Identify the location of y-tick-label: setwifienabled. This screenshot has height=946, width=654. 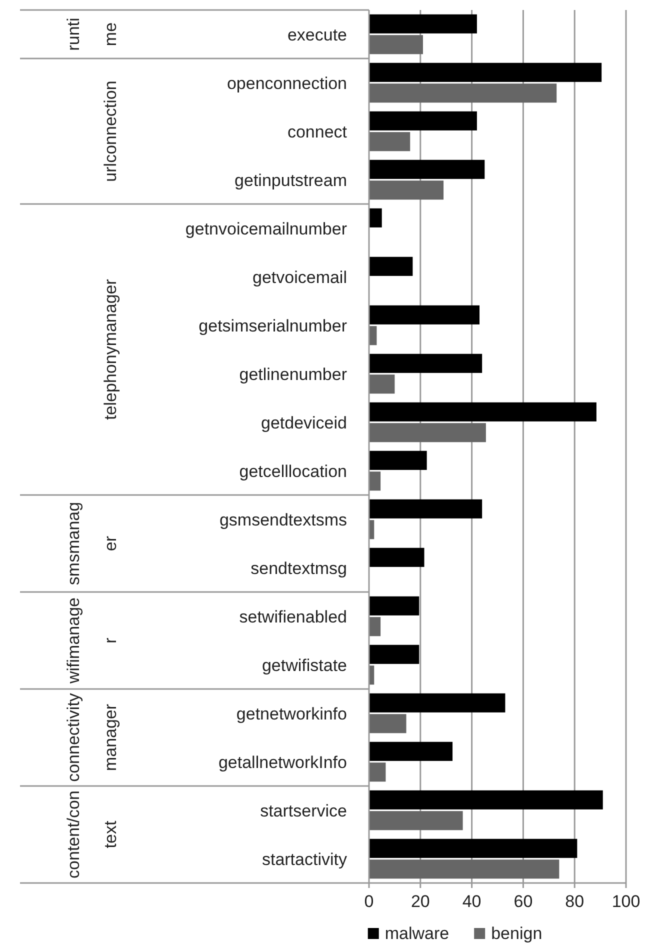
(293, 616).